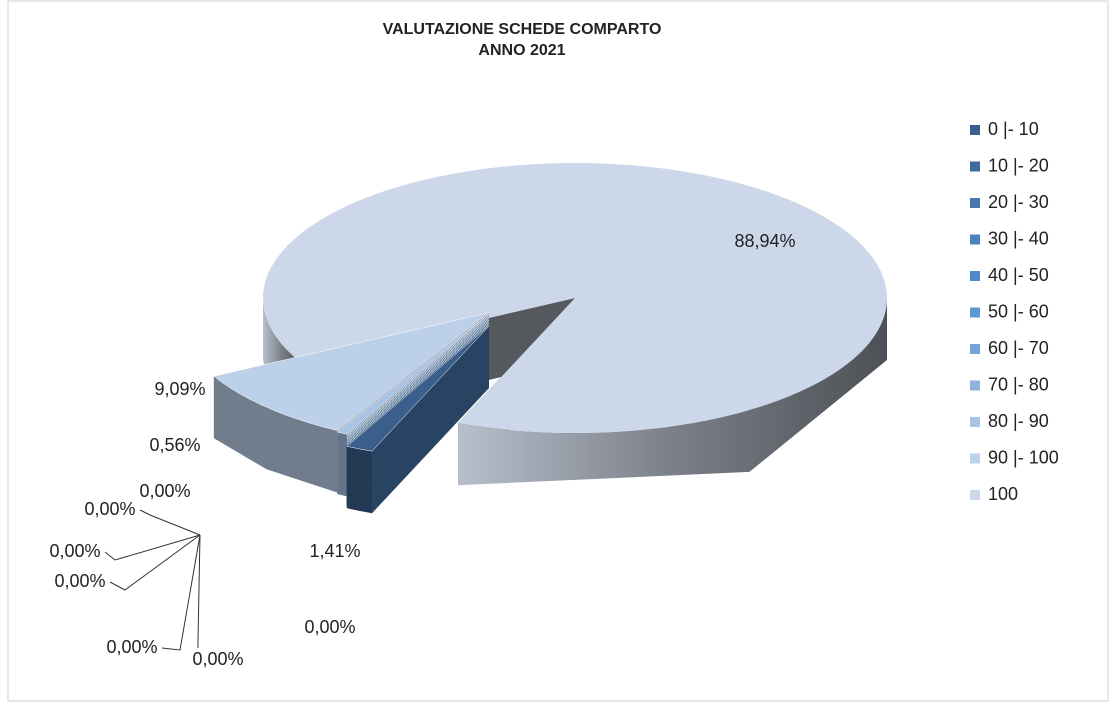 This screenshot has width=1110, height=707. Describe the element at coordinates (334, 551) in the screenshot. I see `data-label: 1,41%` at that location.